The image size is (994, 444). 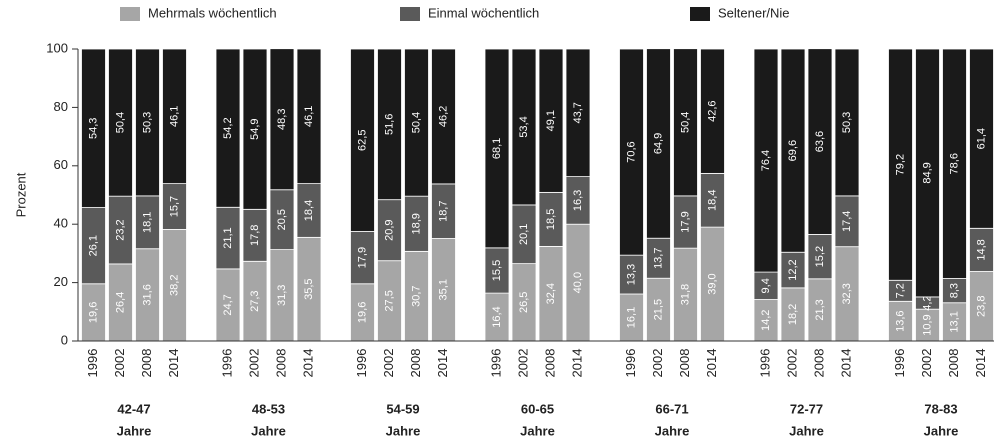 I want to click on value-label: 8,3, so click(x=954, y=290).